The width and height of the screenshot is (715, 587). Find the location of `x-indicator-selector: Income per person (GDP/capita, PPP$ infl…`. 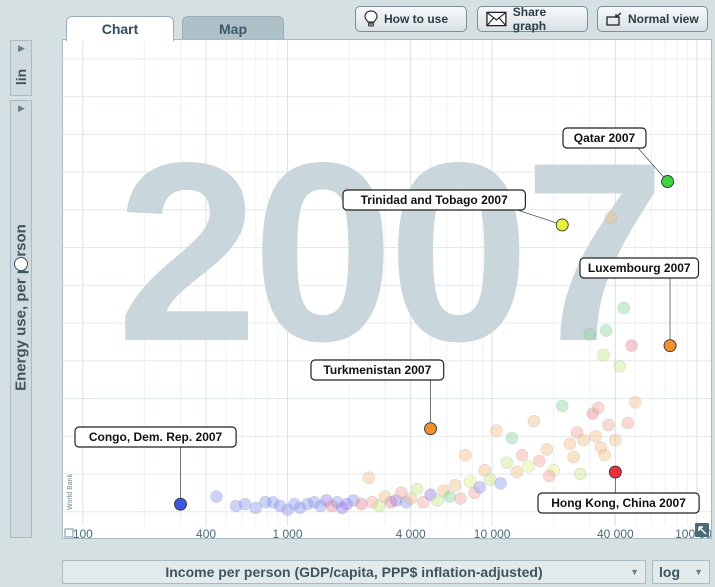

x-indicator-selector: Income per person (GDP/capita, PPP$ infl… is located at coordinates (354, 572).